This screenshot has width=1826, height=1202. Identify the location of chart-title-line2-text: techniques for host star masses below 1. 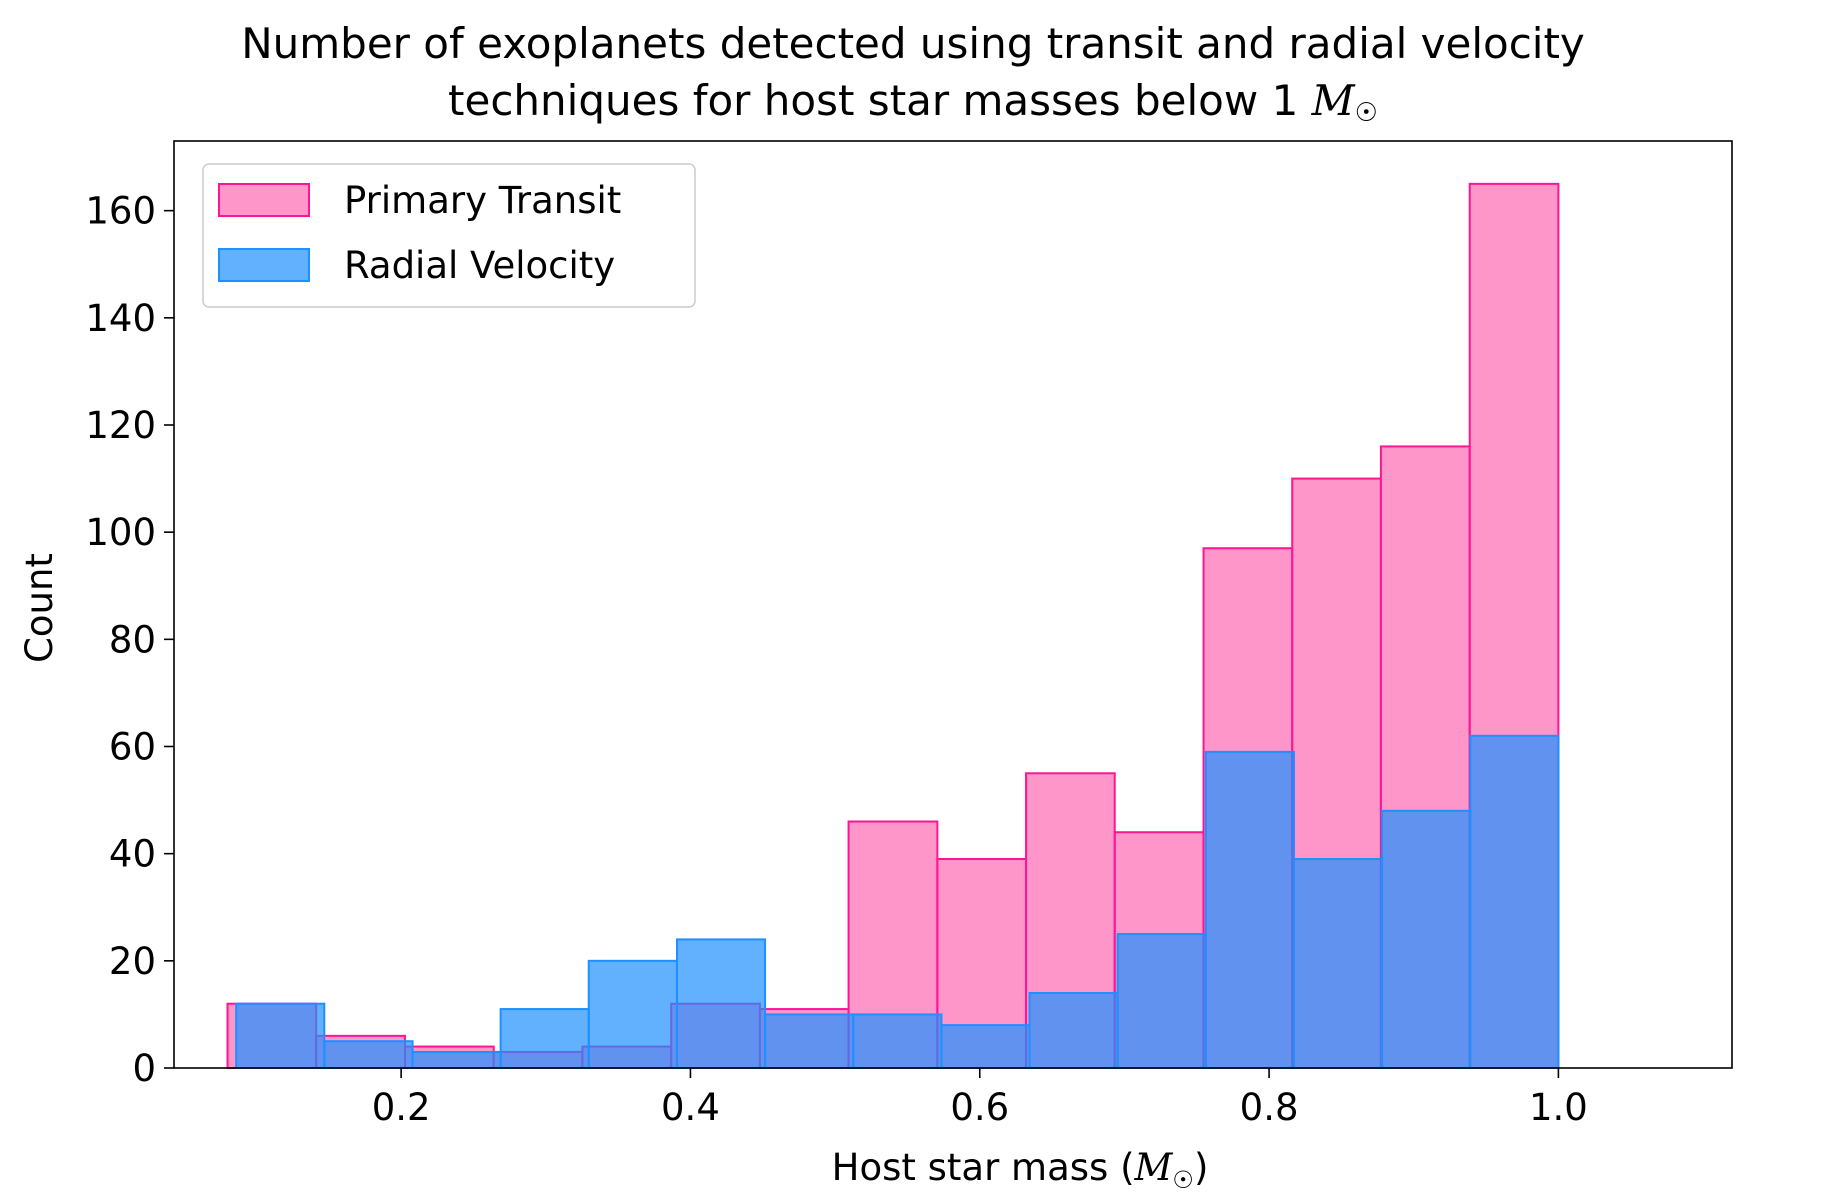
(880, 100).